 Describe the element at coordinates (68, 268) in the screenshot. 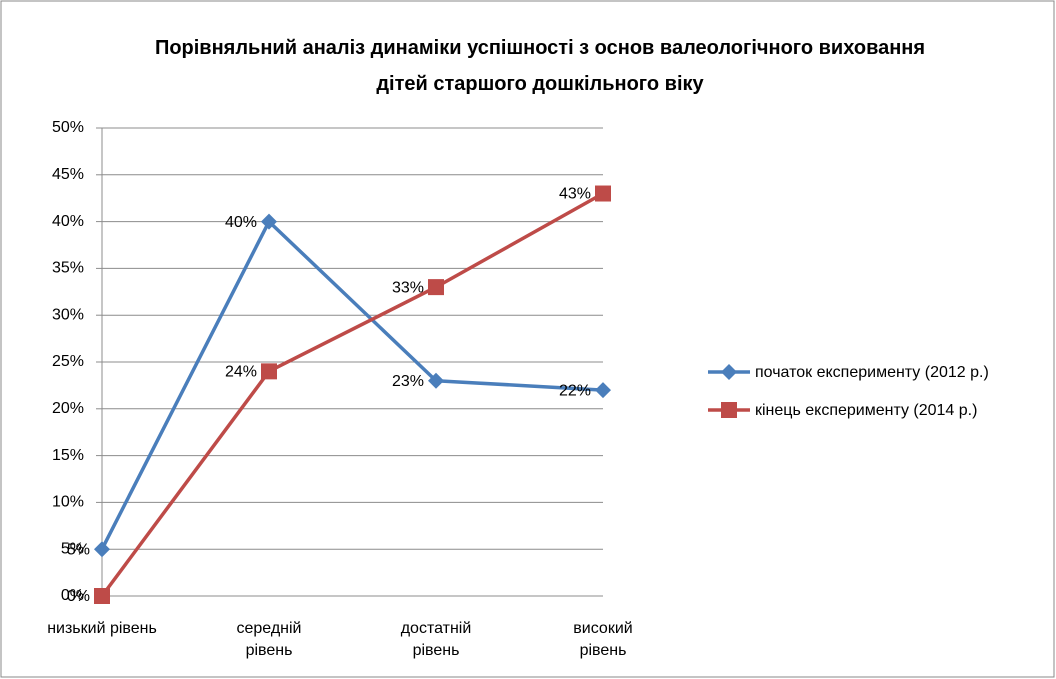

I see `y-tick-label: 35%` at that location.